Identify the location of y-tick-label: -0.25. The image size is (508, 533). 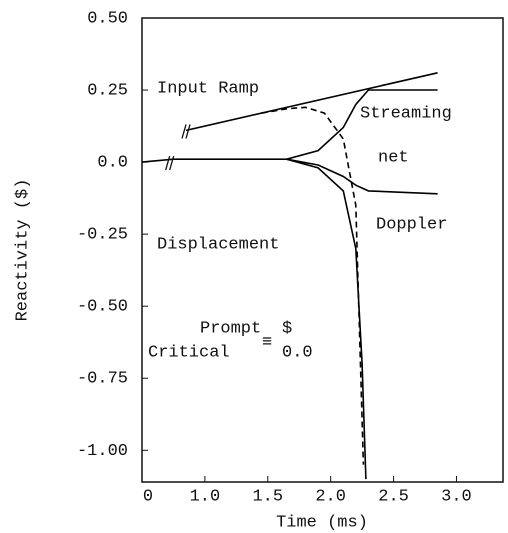
(102, 235).